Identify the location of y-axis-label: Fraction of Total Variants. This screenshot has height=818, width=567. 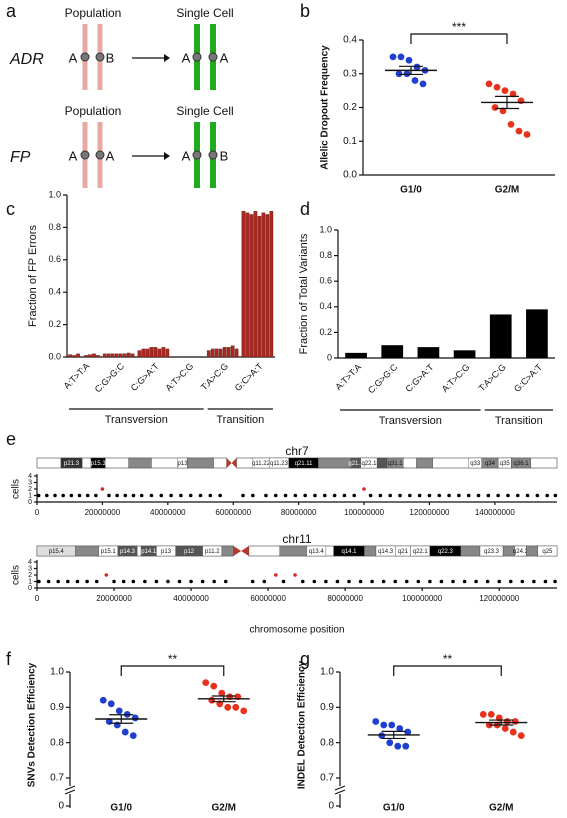
(304, 293).